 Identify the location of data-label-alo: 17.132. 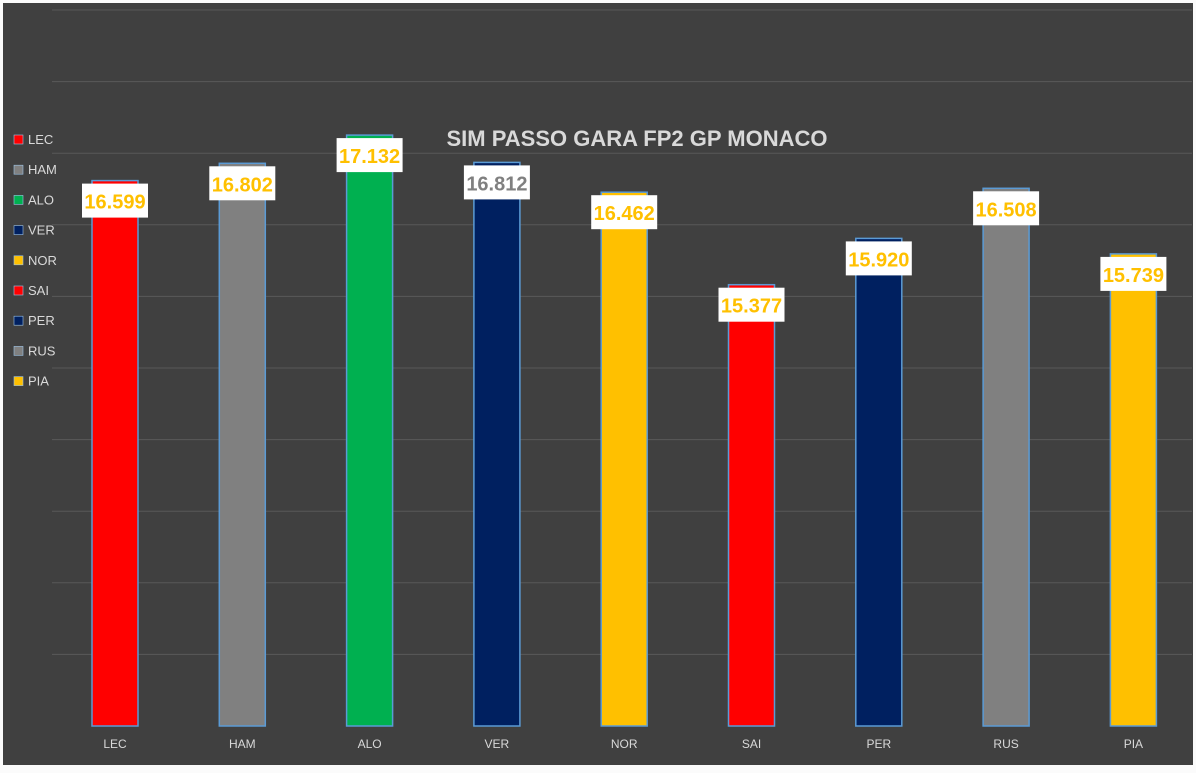
(369, 157).